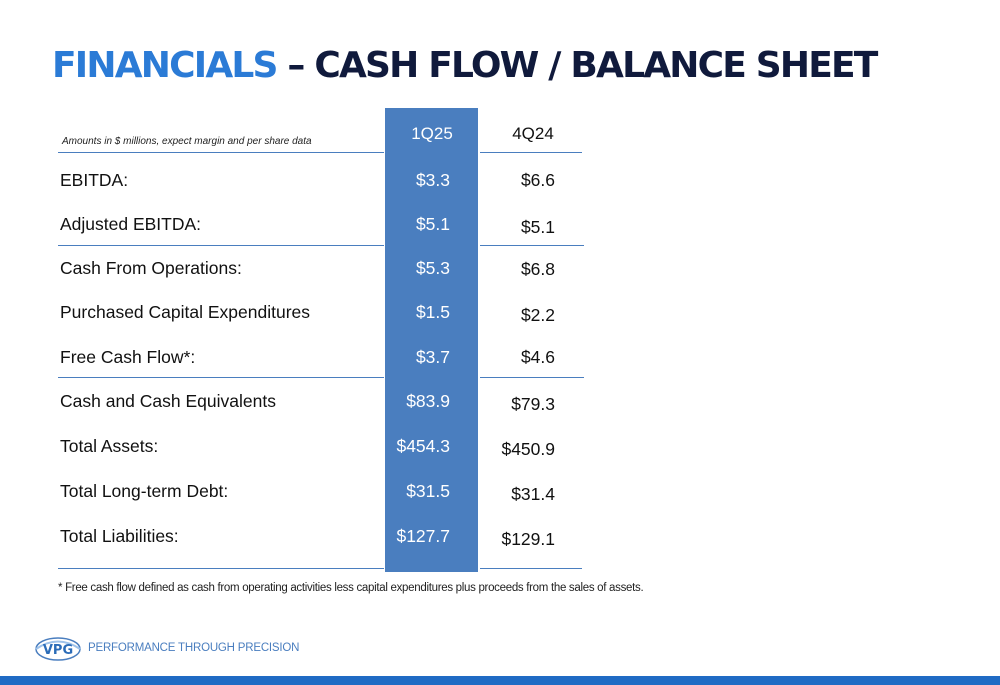 The image size is (1000, 685). I want to click on row-value-1q25: $3.3, so click(432, 180).